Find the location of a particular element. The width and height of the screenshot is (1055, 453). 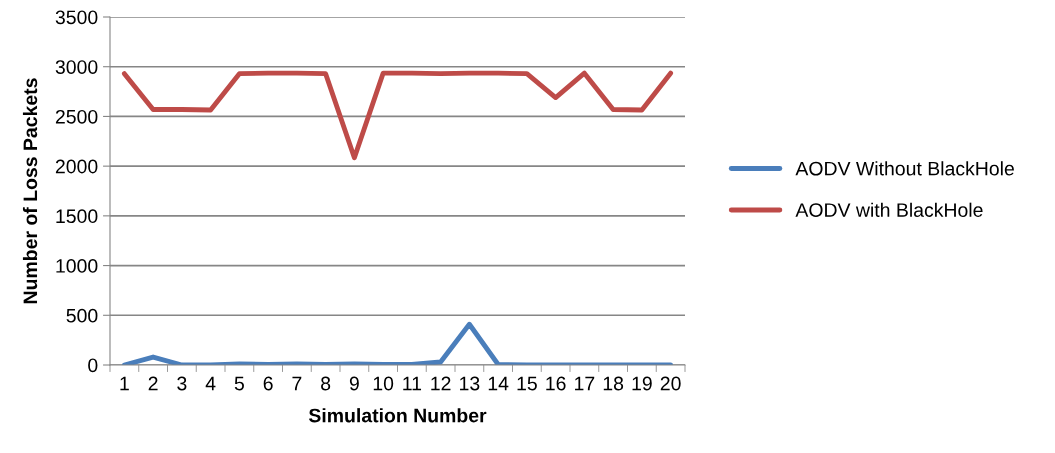

x-tick-label: 10 is located at coordinates (383, 383).